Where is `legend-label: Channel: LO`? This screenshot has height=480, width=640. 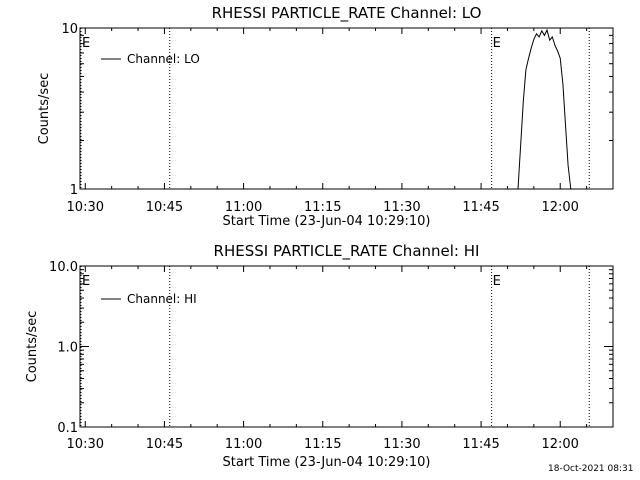 legend-label: Channel: LO is located at coordinates (163, 59).